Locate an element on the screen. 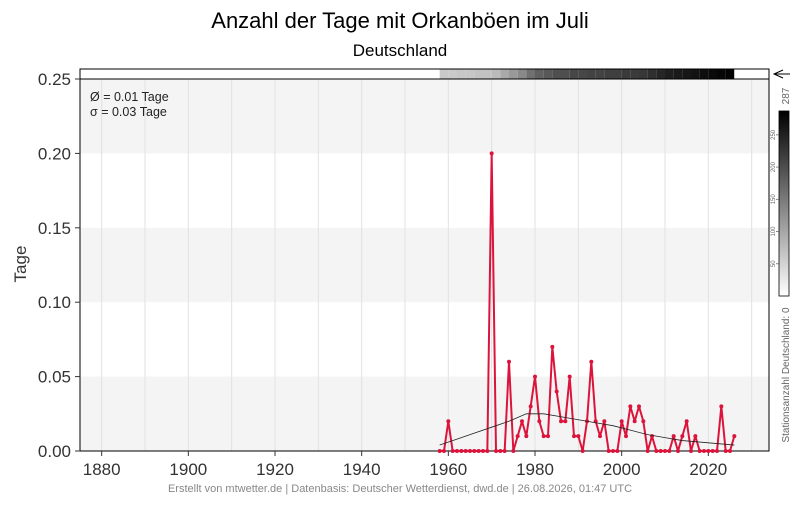  colorbar-tick-label: 50 is located at coordinates (774, 263).